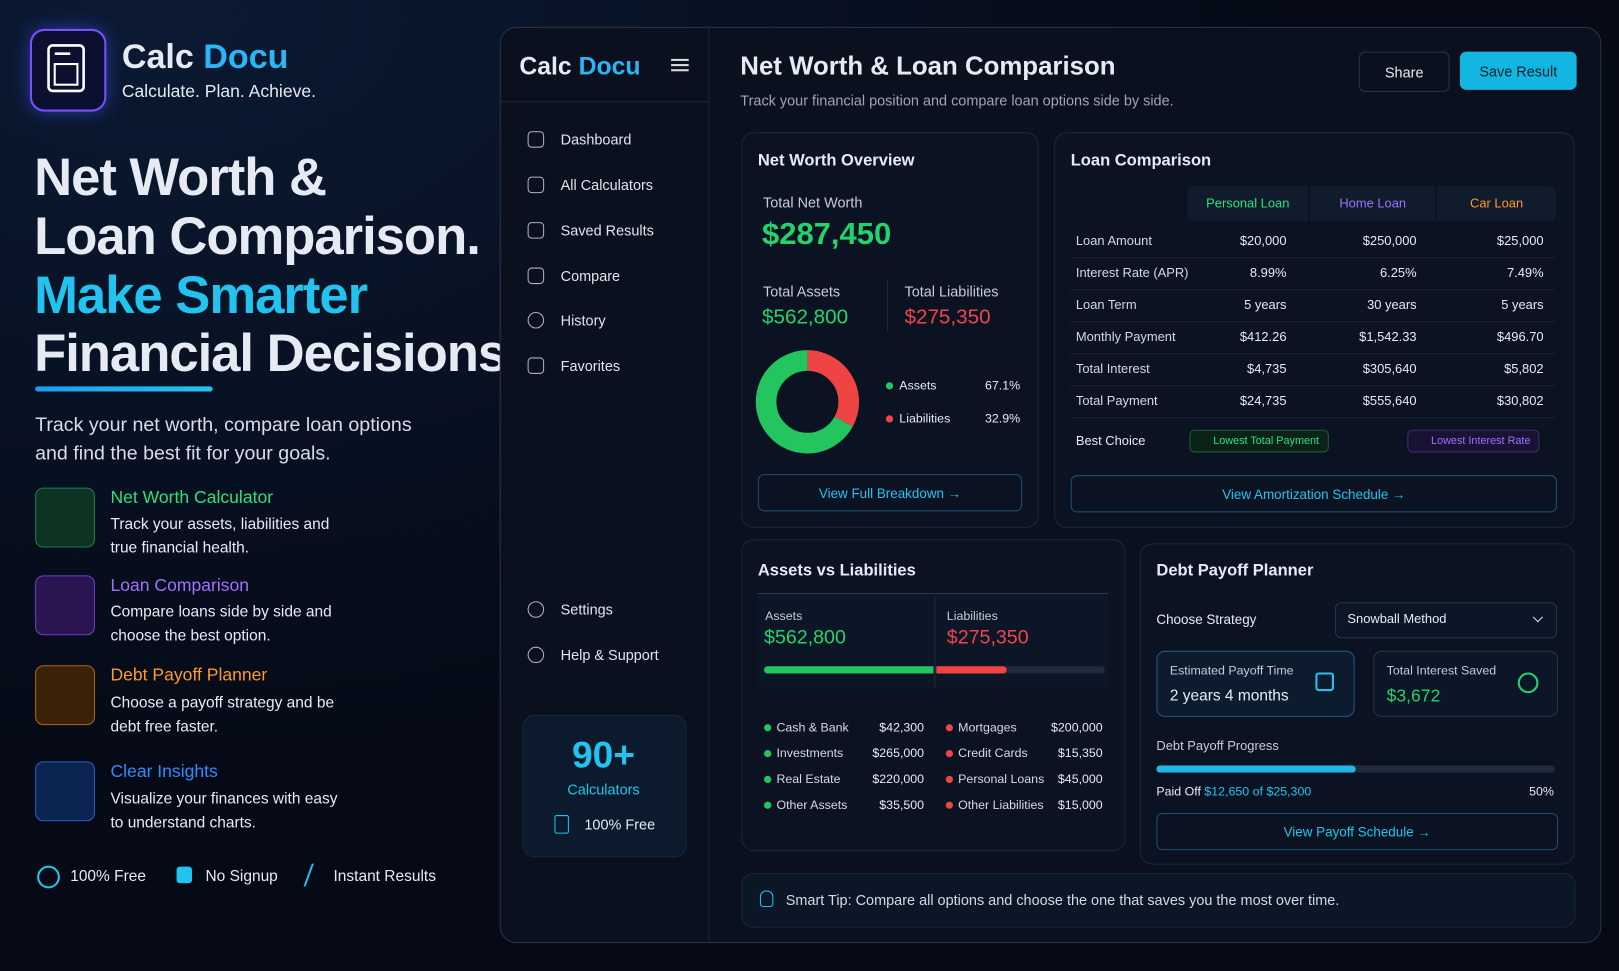 The height and width of the screenshot is (971, 1619). Describe the element at coordinates (1158, 900) in the screenshot. I see `tip-bar` at that location.